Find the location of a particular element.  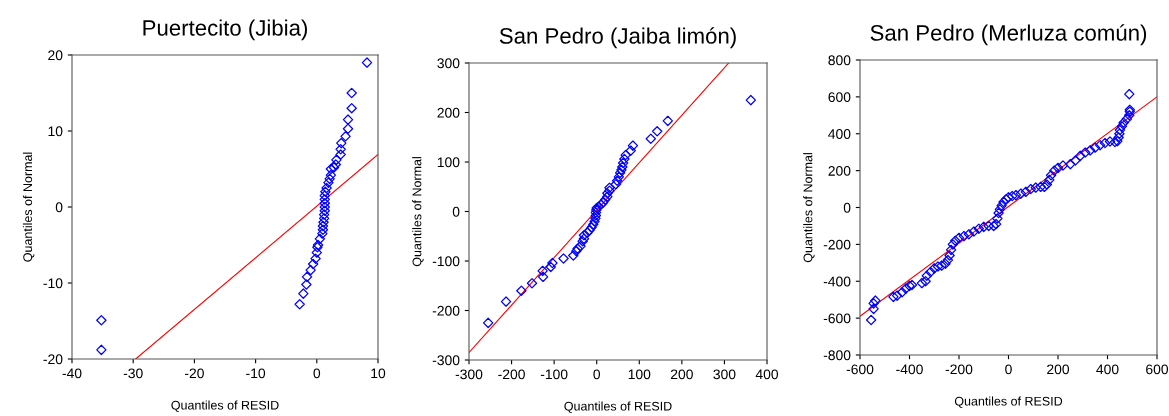

y-tick-label: -800 is located at coordinates (837, 355).